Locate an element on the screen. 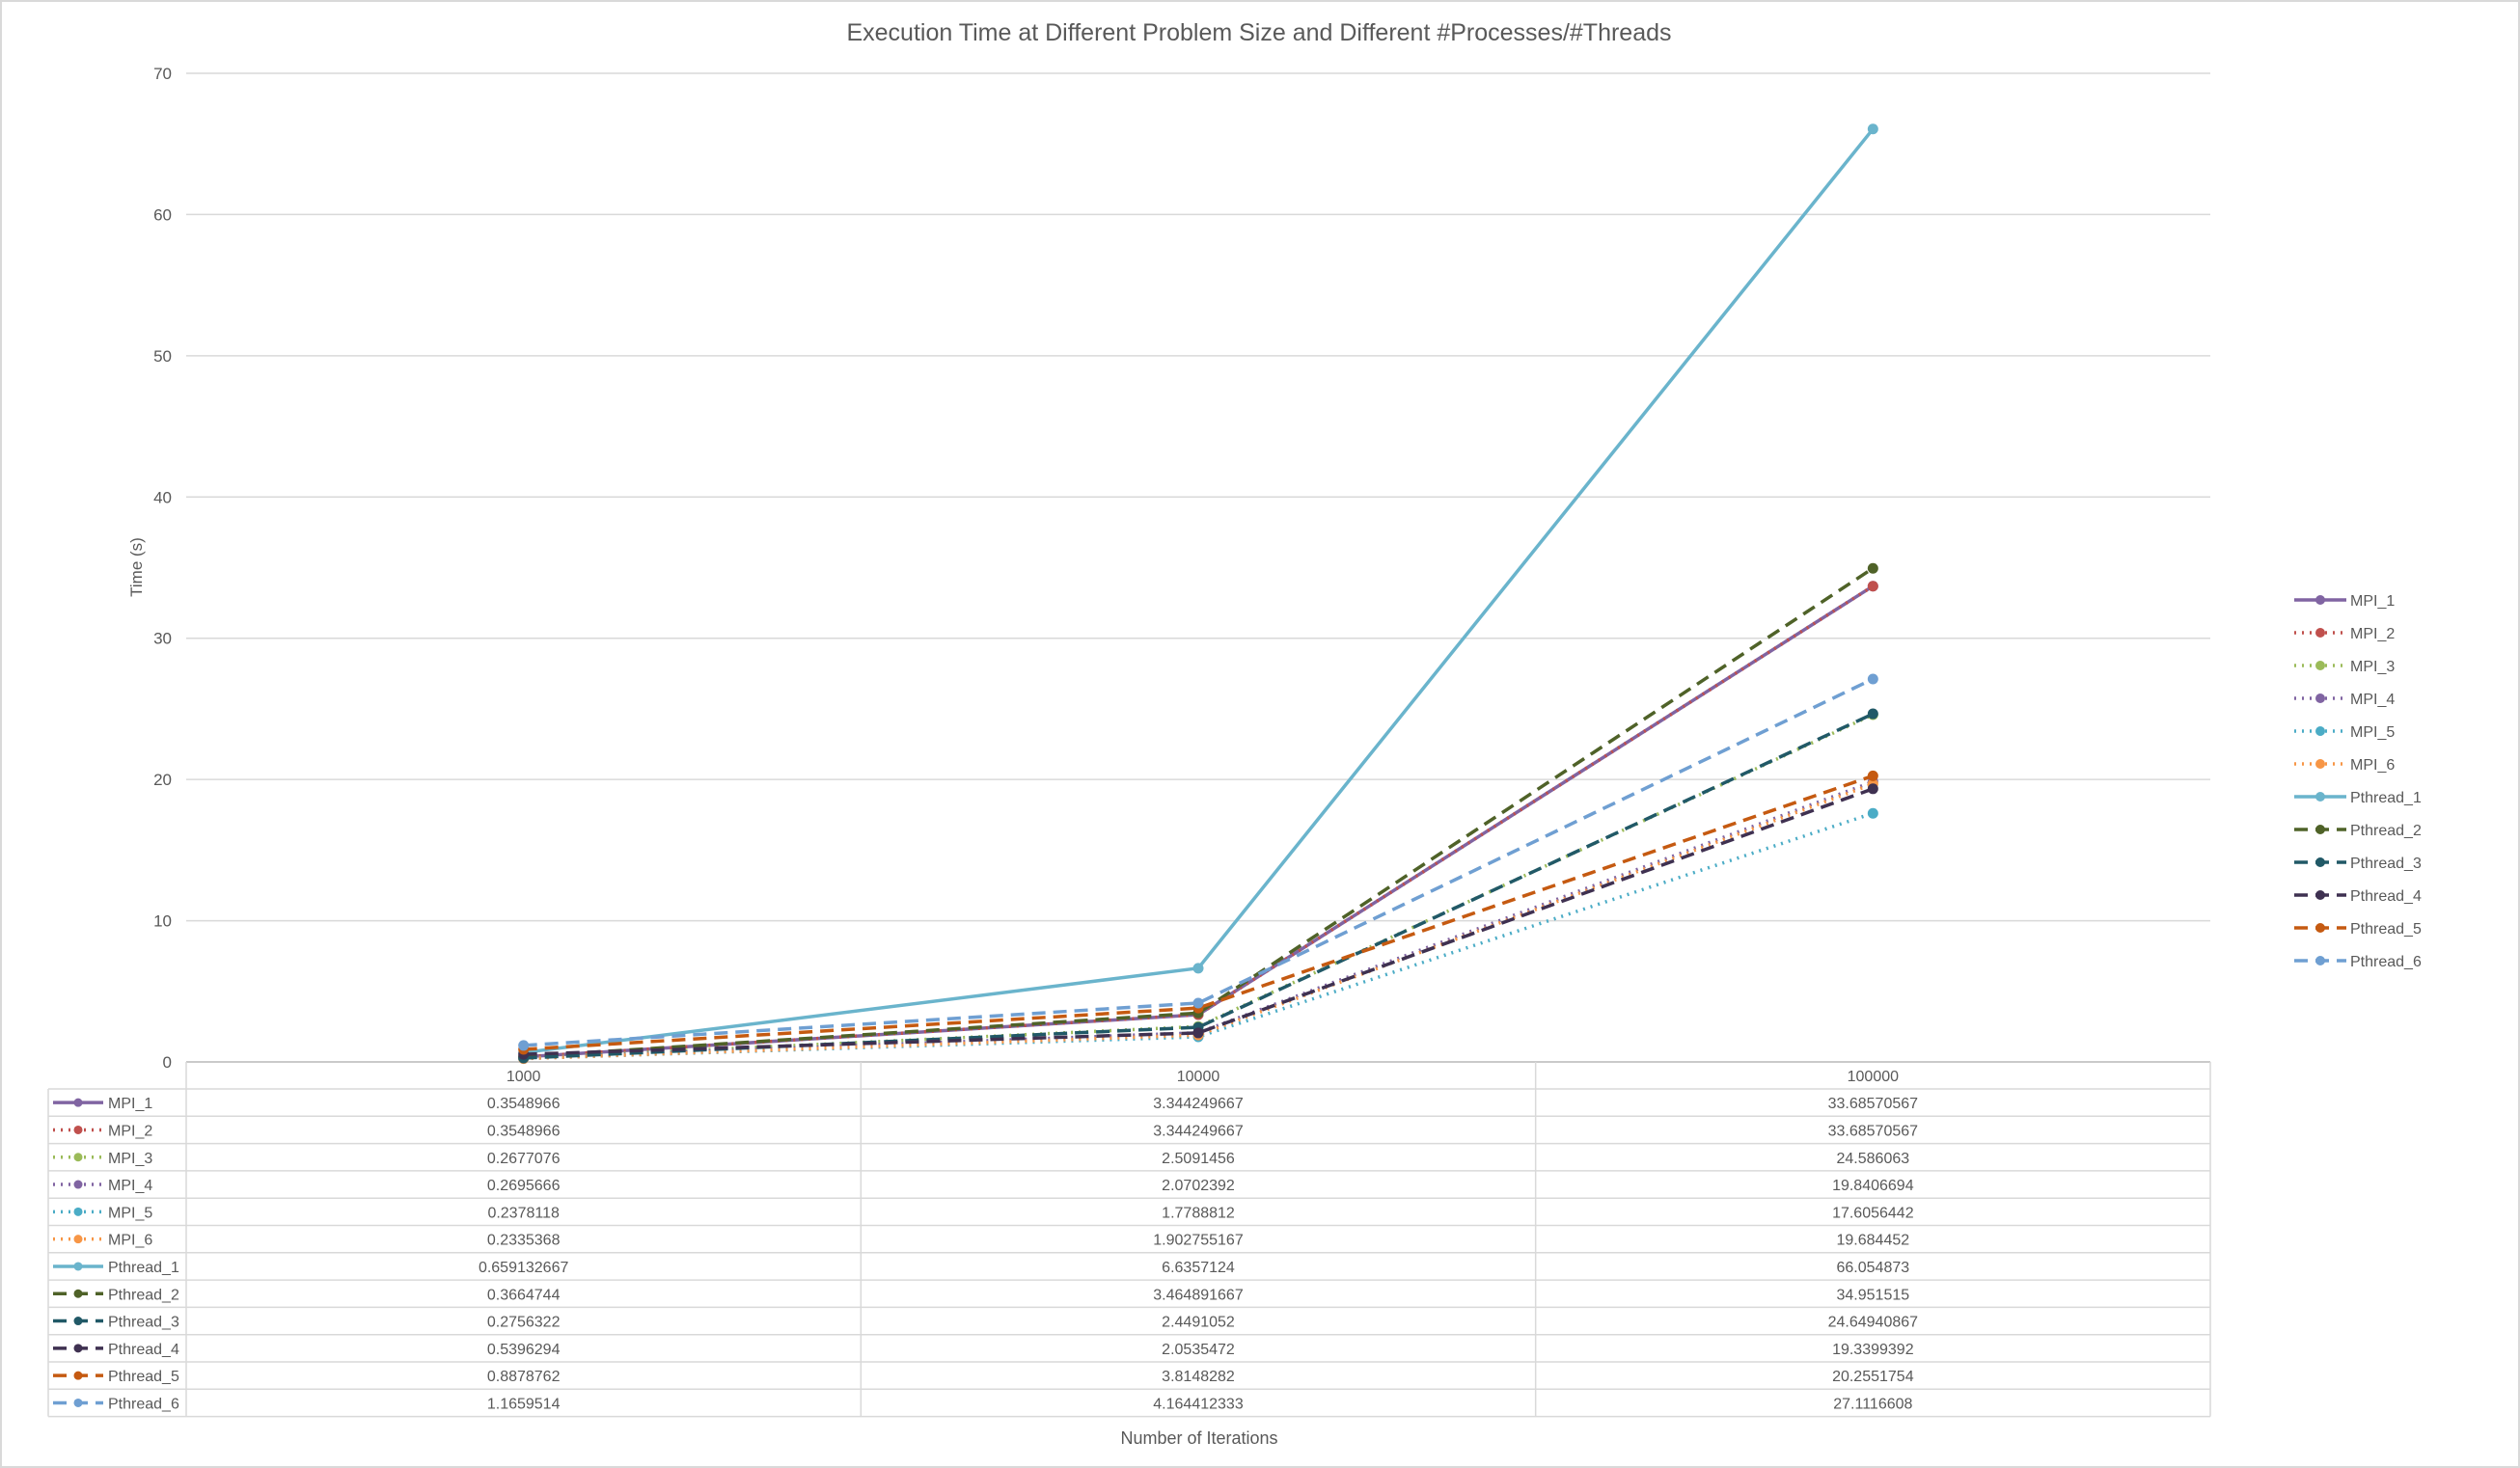 The width and height of the screenshot is (2520, 1468). x-tick-label: 1000 is located at coordinates (524, 1077).